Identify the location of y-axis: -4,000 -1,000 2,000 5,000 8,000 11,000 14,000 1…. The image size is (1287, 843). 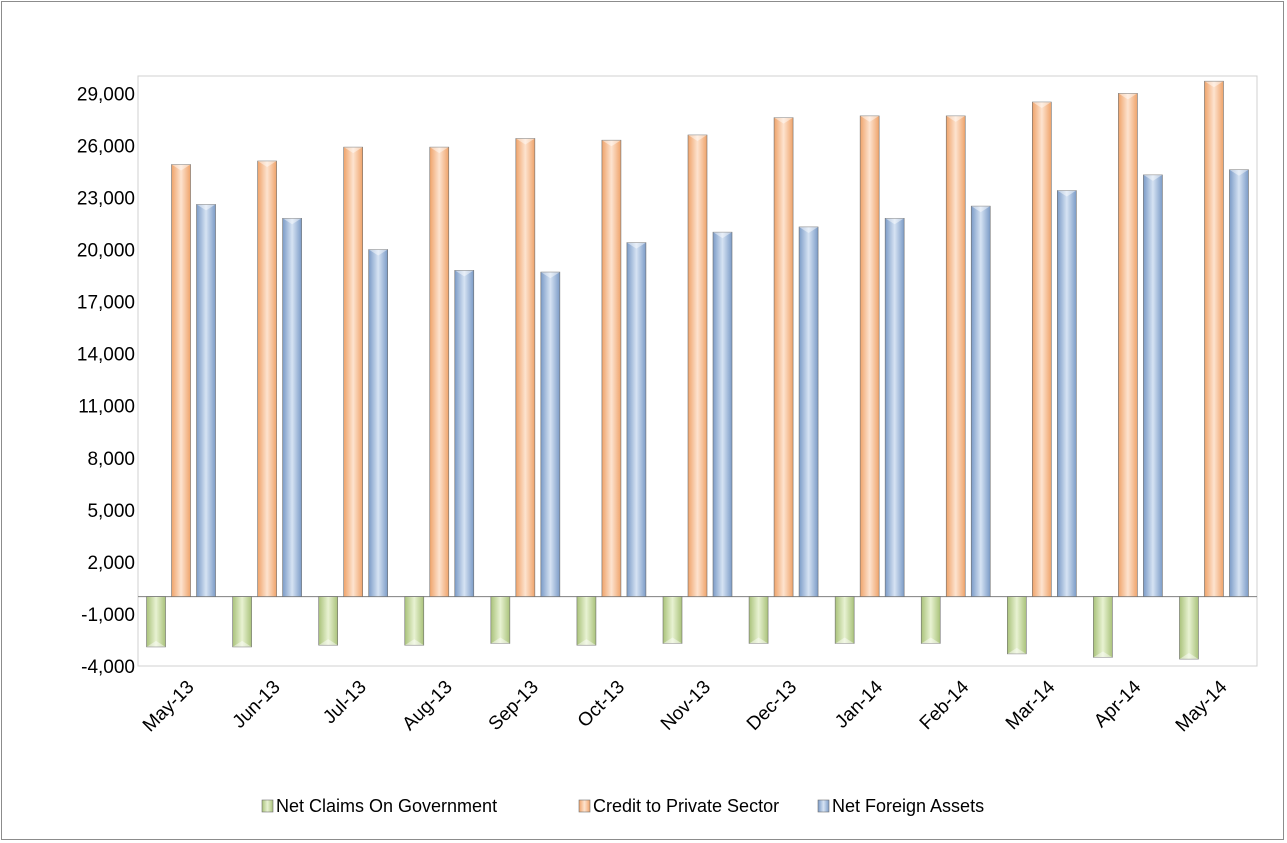
(106, 381).